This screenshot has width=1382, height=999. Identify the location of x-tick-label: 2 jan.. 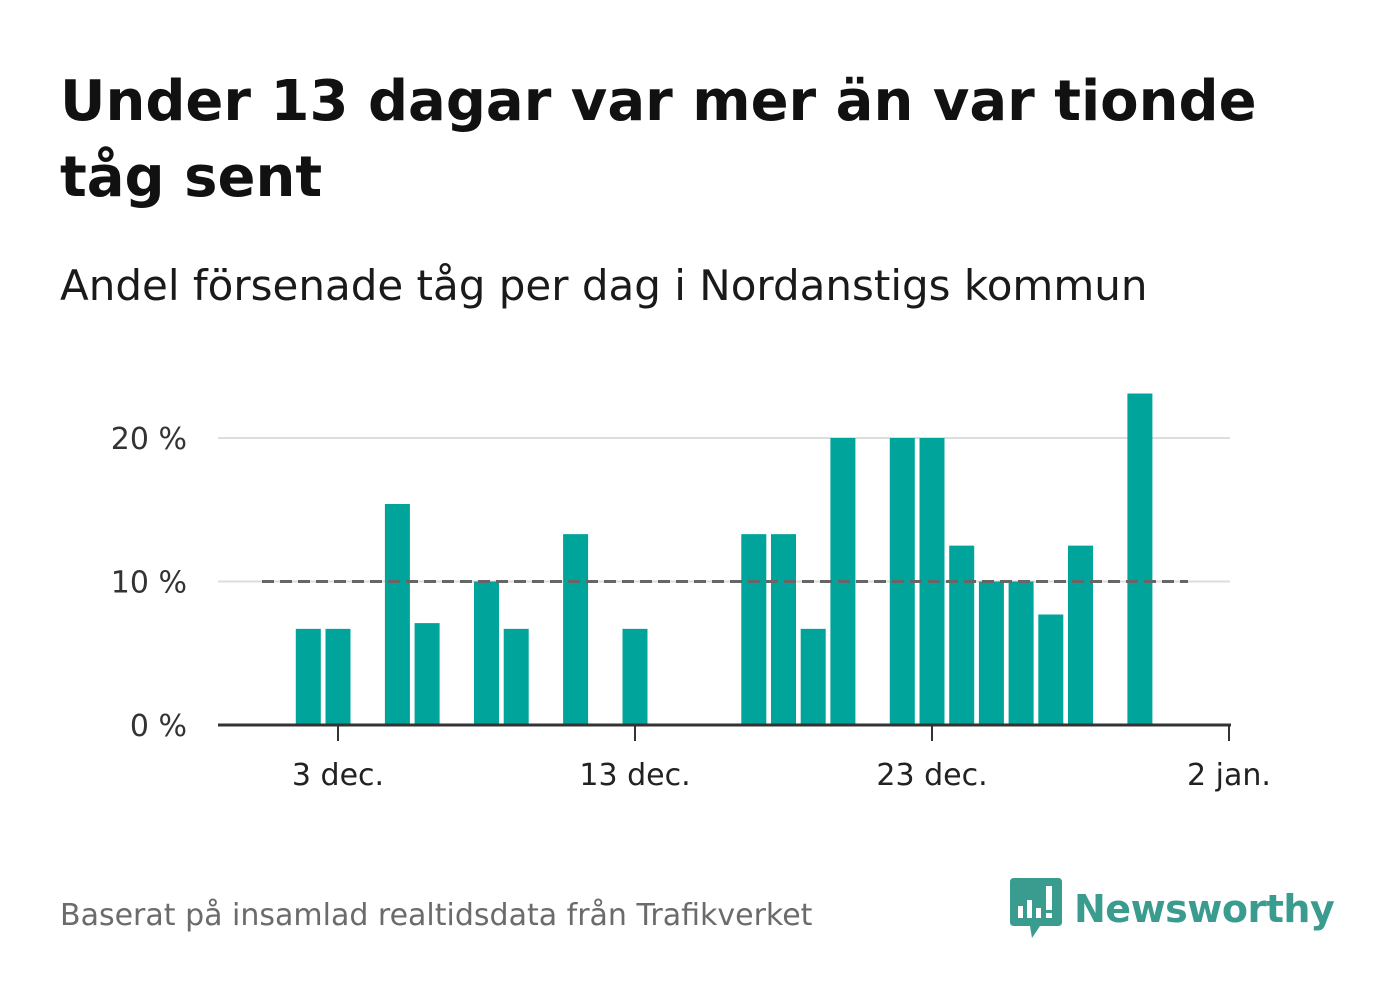
(1229, 775).